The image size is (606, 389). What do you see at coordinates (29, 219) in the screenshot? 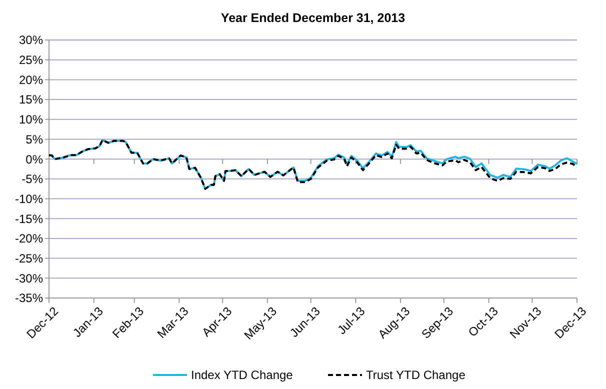
I see `y-tick-label: -15%` at bounding box center [29, 219].